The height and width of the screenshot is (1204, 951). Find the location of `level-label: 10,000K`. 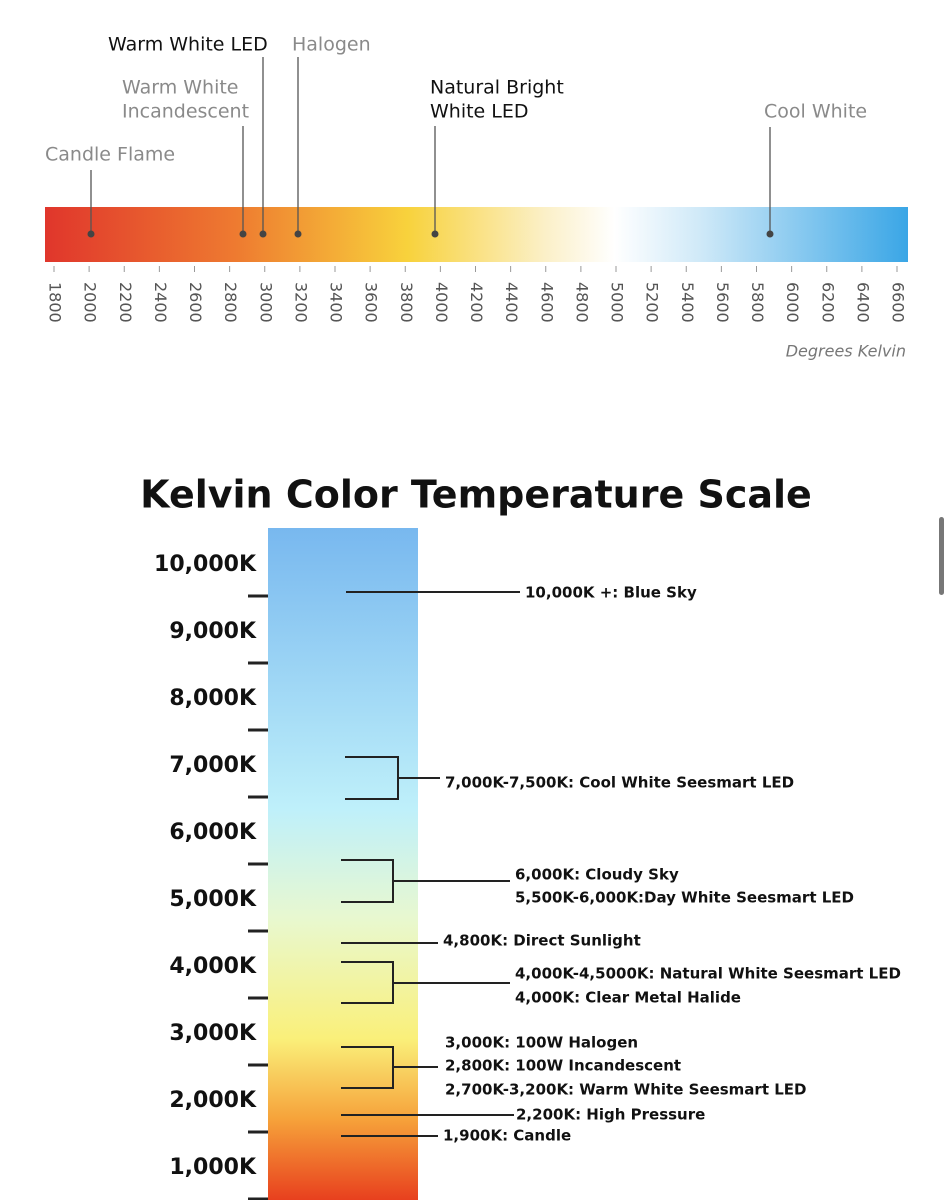

level-label: 10,000K is located at coordinates (205, 564).